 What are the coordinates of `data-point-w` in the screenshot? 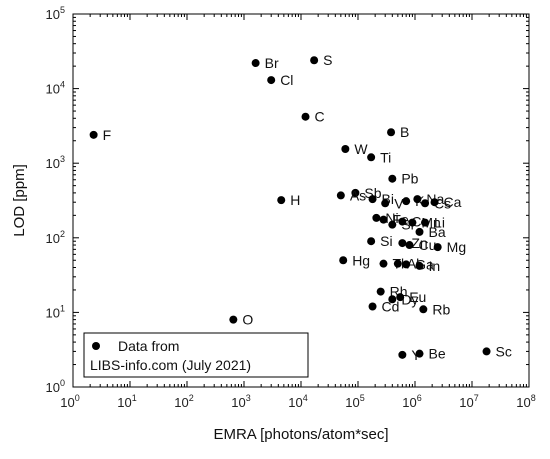 It's located at (345, 149).